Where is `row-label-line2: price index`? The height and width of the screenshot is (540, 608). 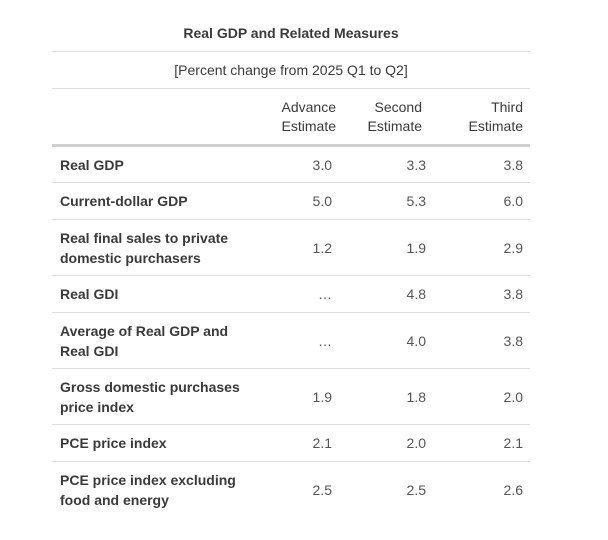 row-label-line2: price index is located at coordinates (97, 406).